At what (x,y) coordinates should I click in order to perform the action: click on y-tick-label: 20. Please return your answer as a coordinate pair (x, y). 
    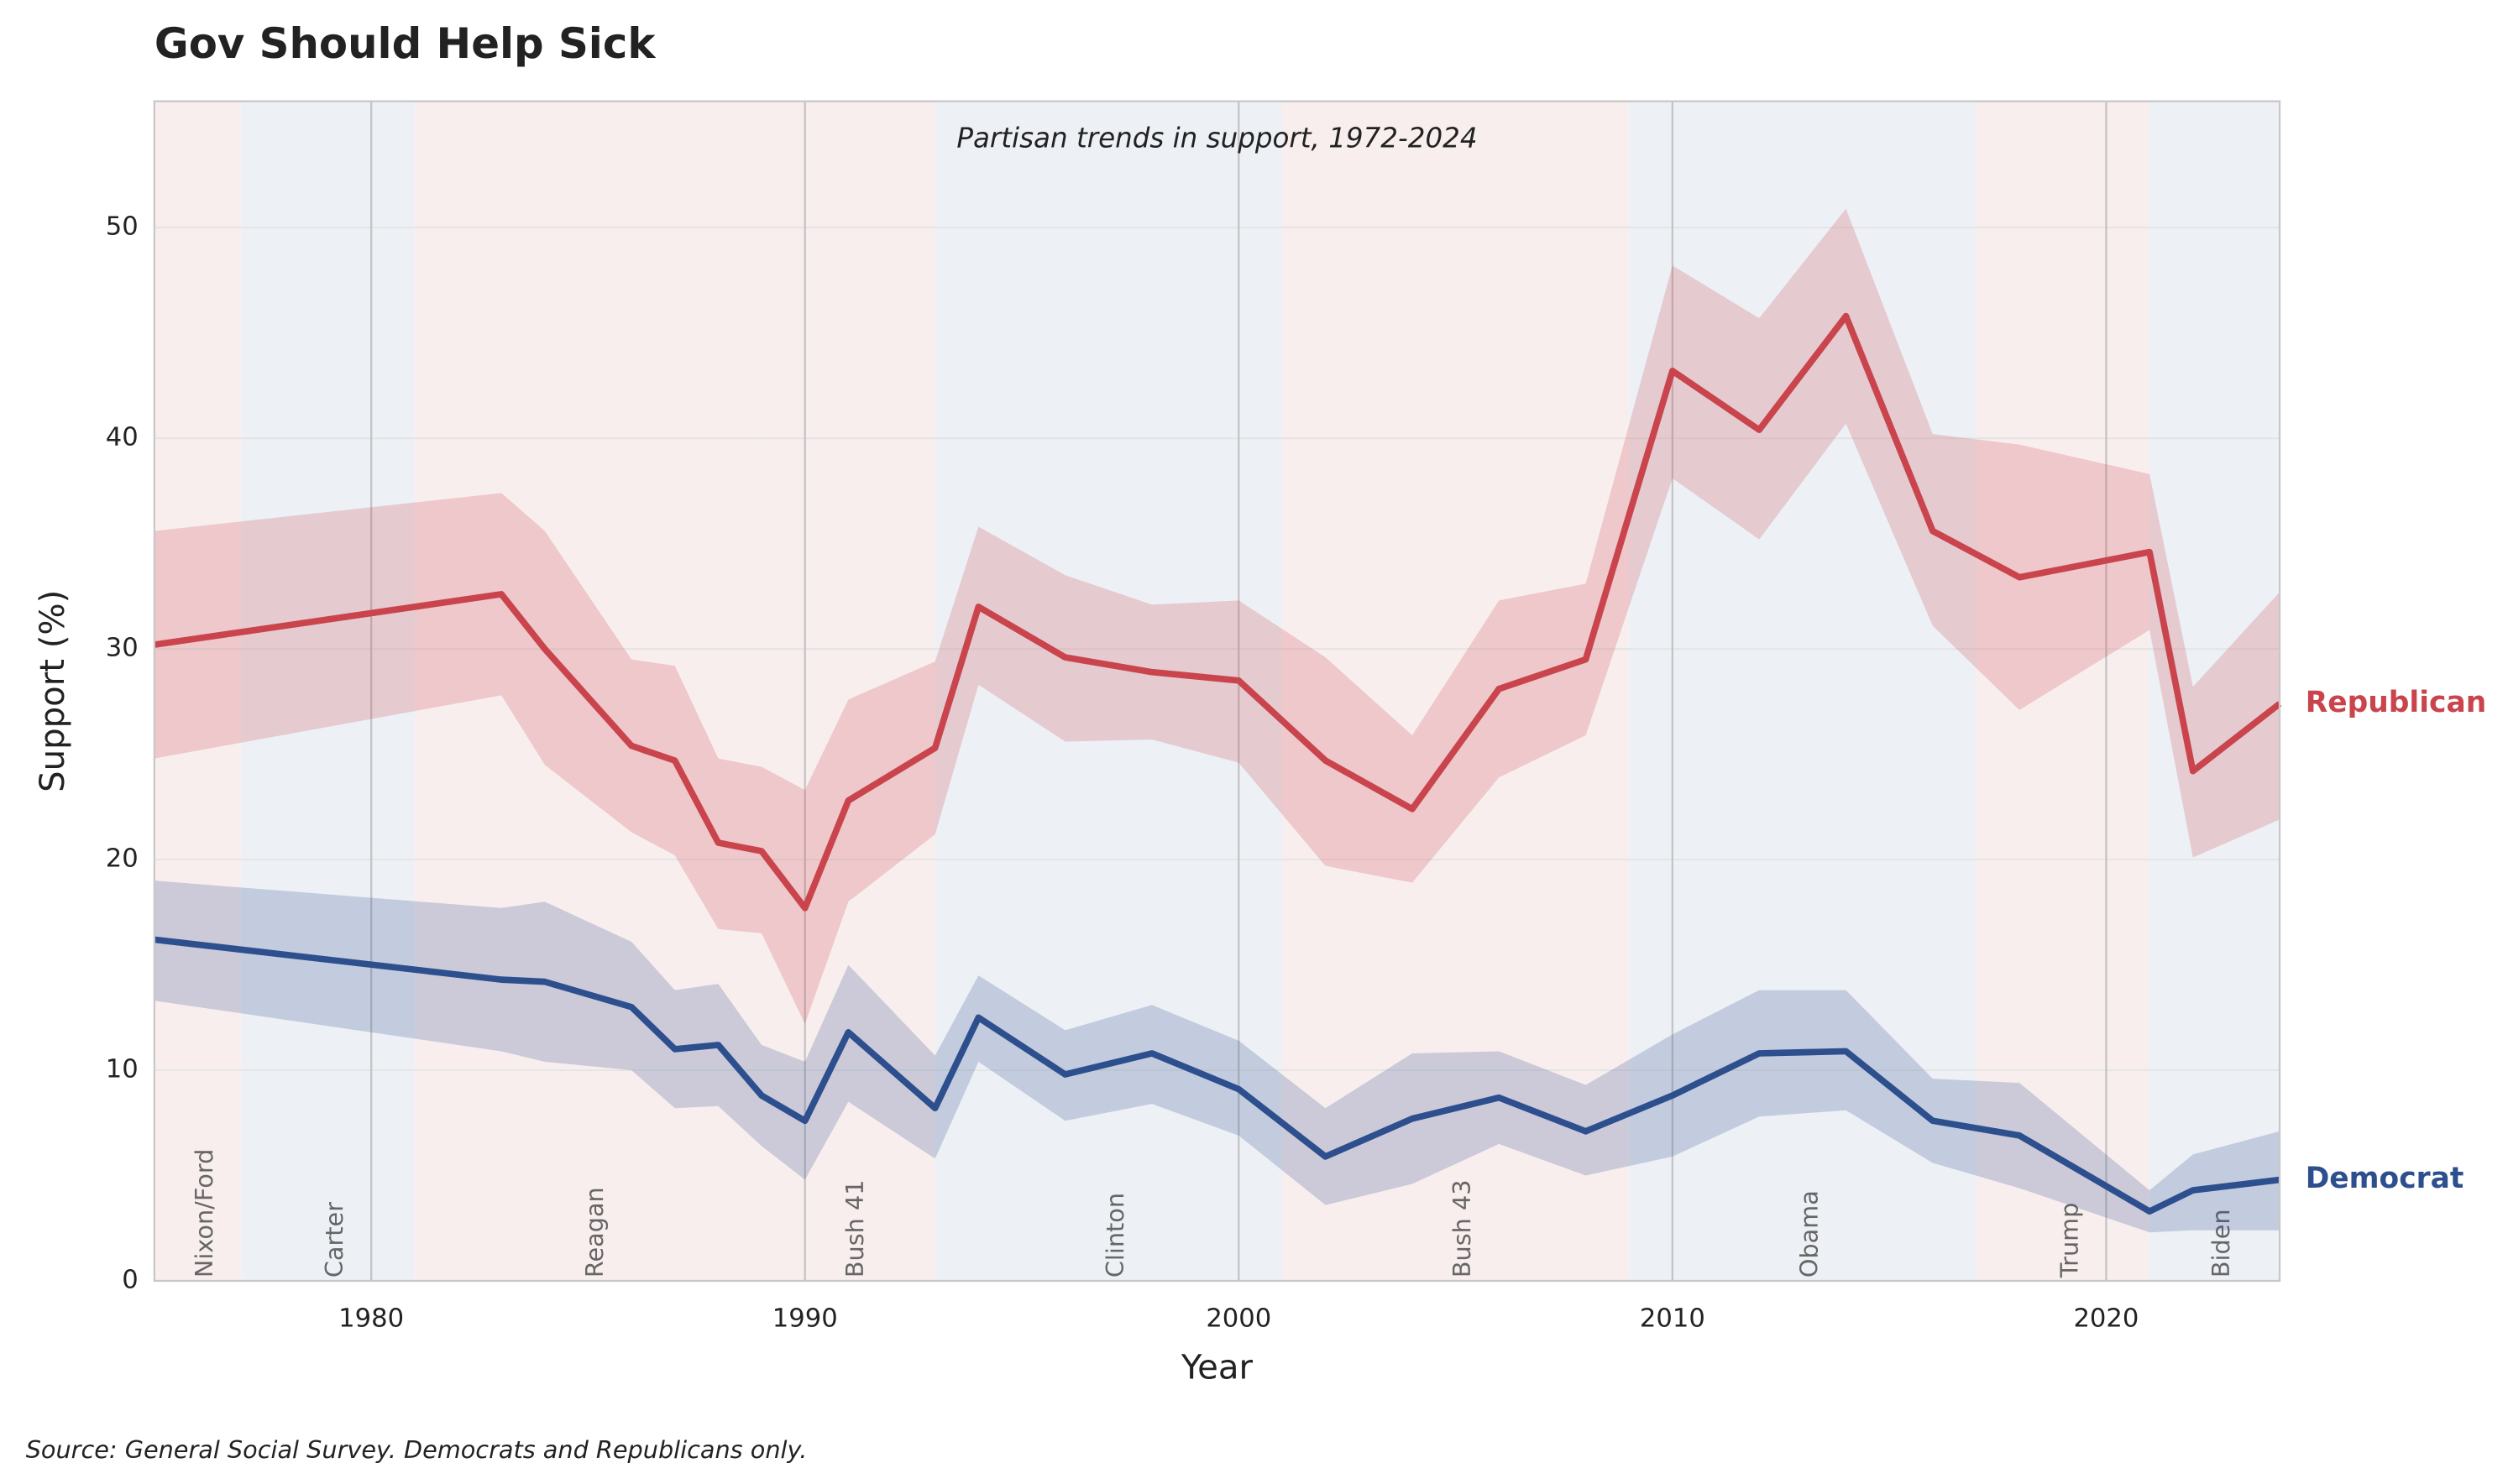
    Looking at the image, I should click on (123, 859).